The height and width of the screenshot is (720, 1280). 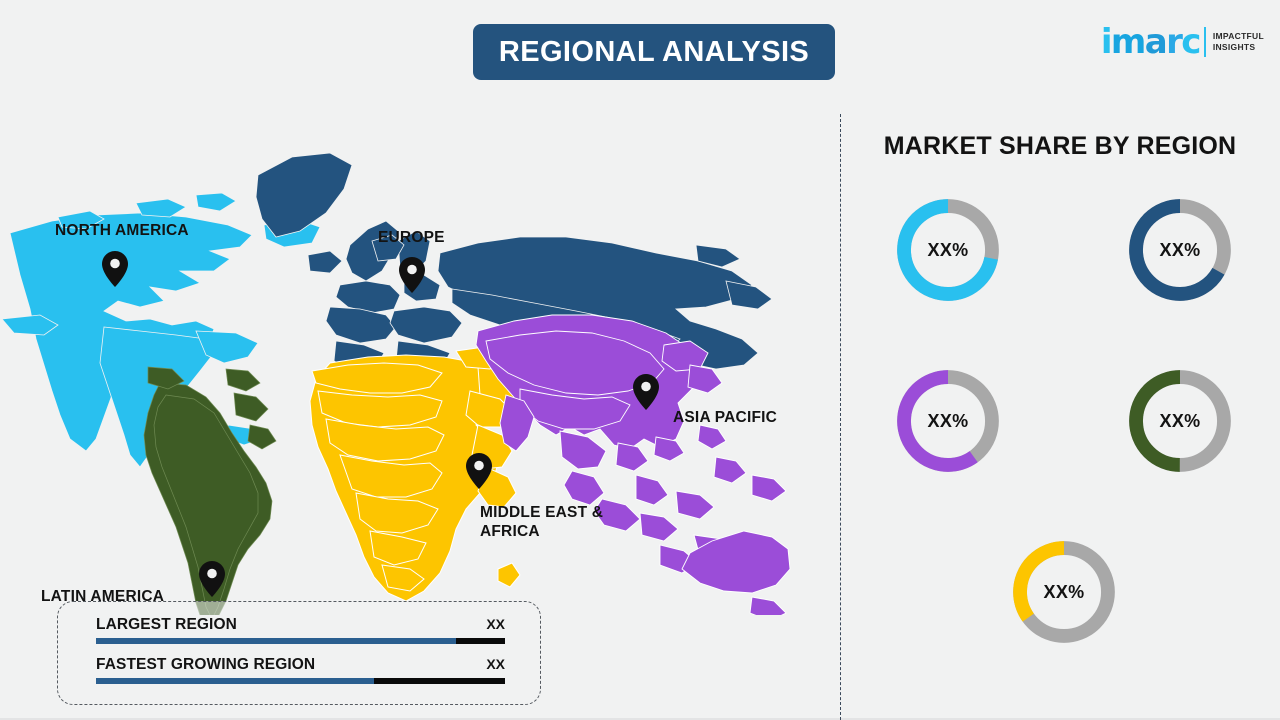 What do you see at coordinates (725, 417) in the screenshot?
I see `map-label-asia-pacific: ASIA PACIFIC` at bounding box center [725, 417].